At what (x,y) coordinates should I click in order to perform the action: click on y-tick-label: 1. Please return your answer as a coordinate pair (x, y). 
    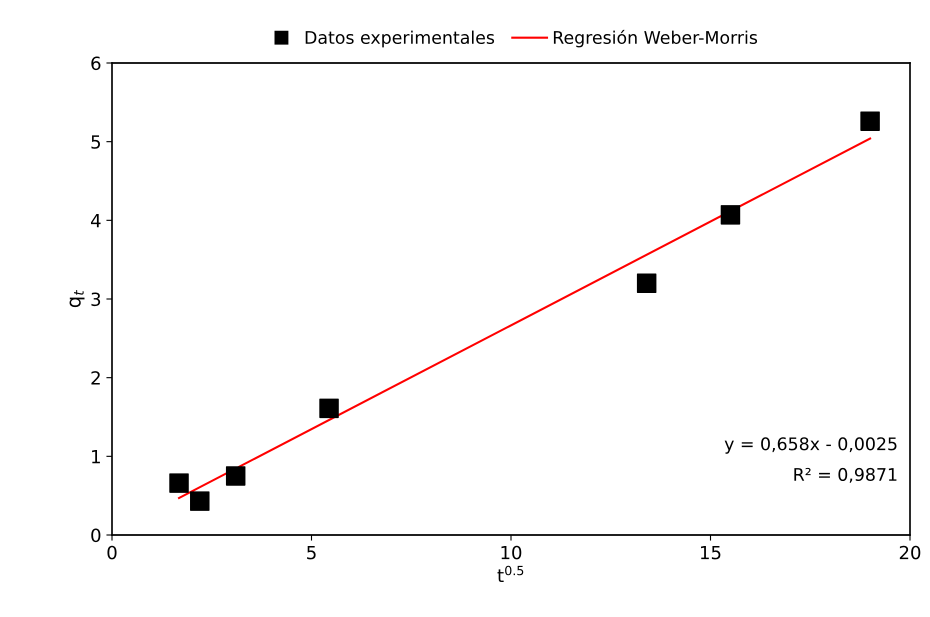
    Looking at the image, I should click on (96, 457).